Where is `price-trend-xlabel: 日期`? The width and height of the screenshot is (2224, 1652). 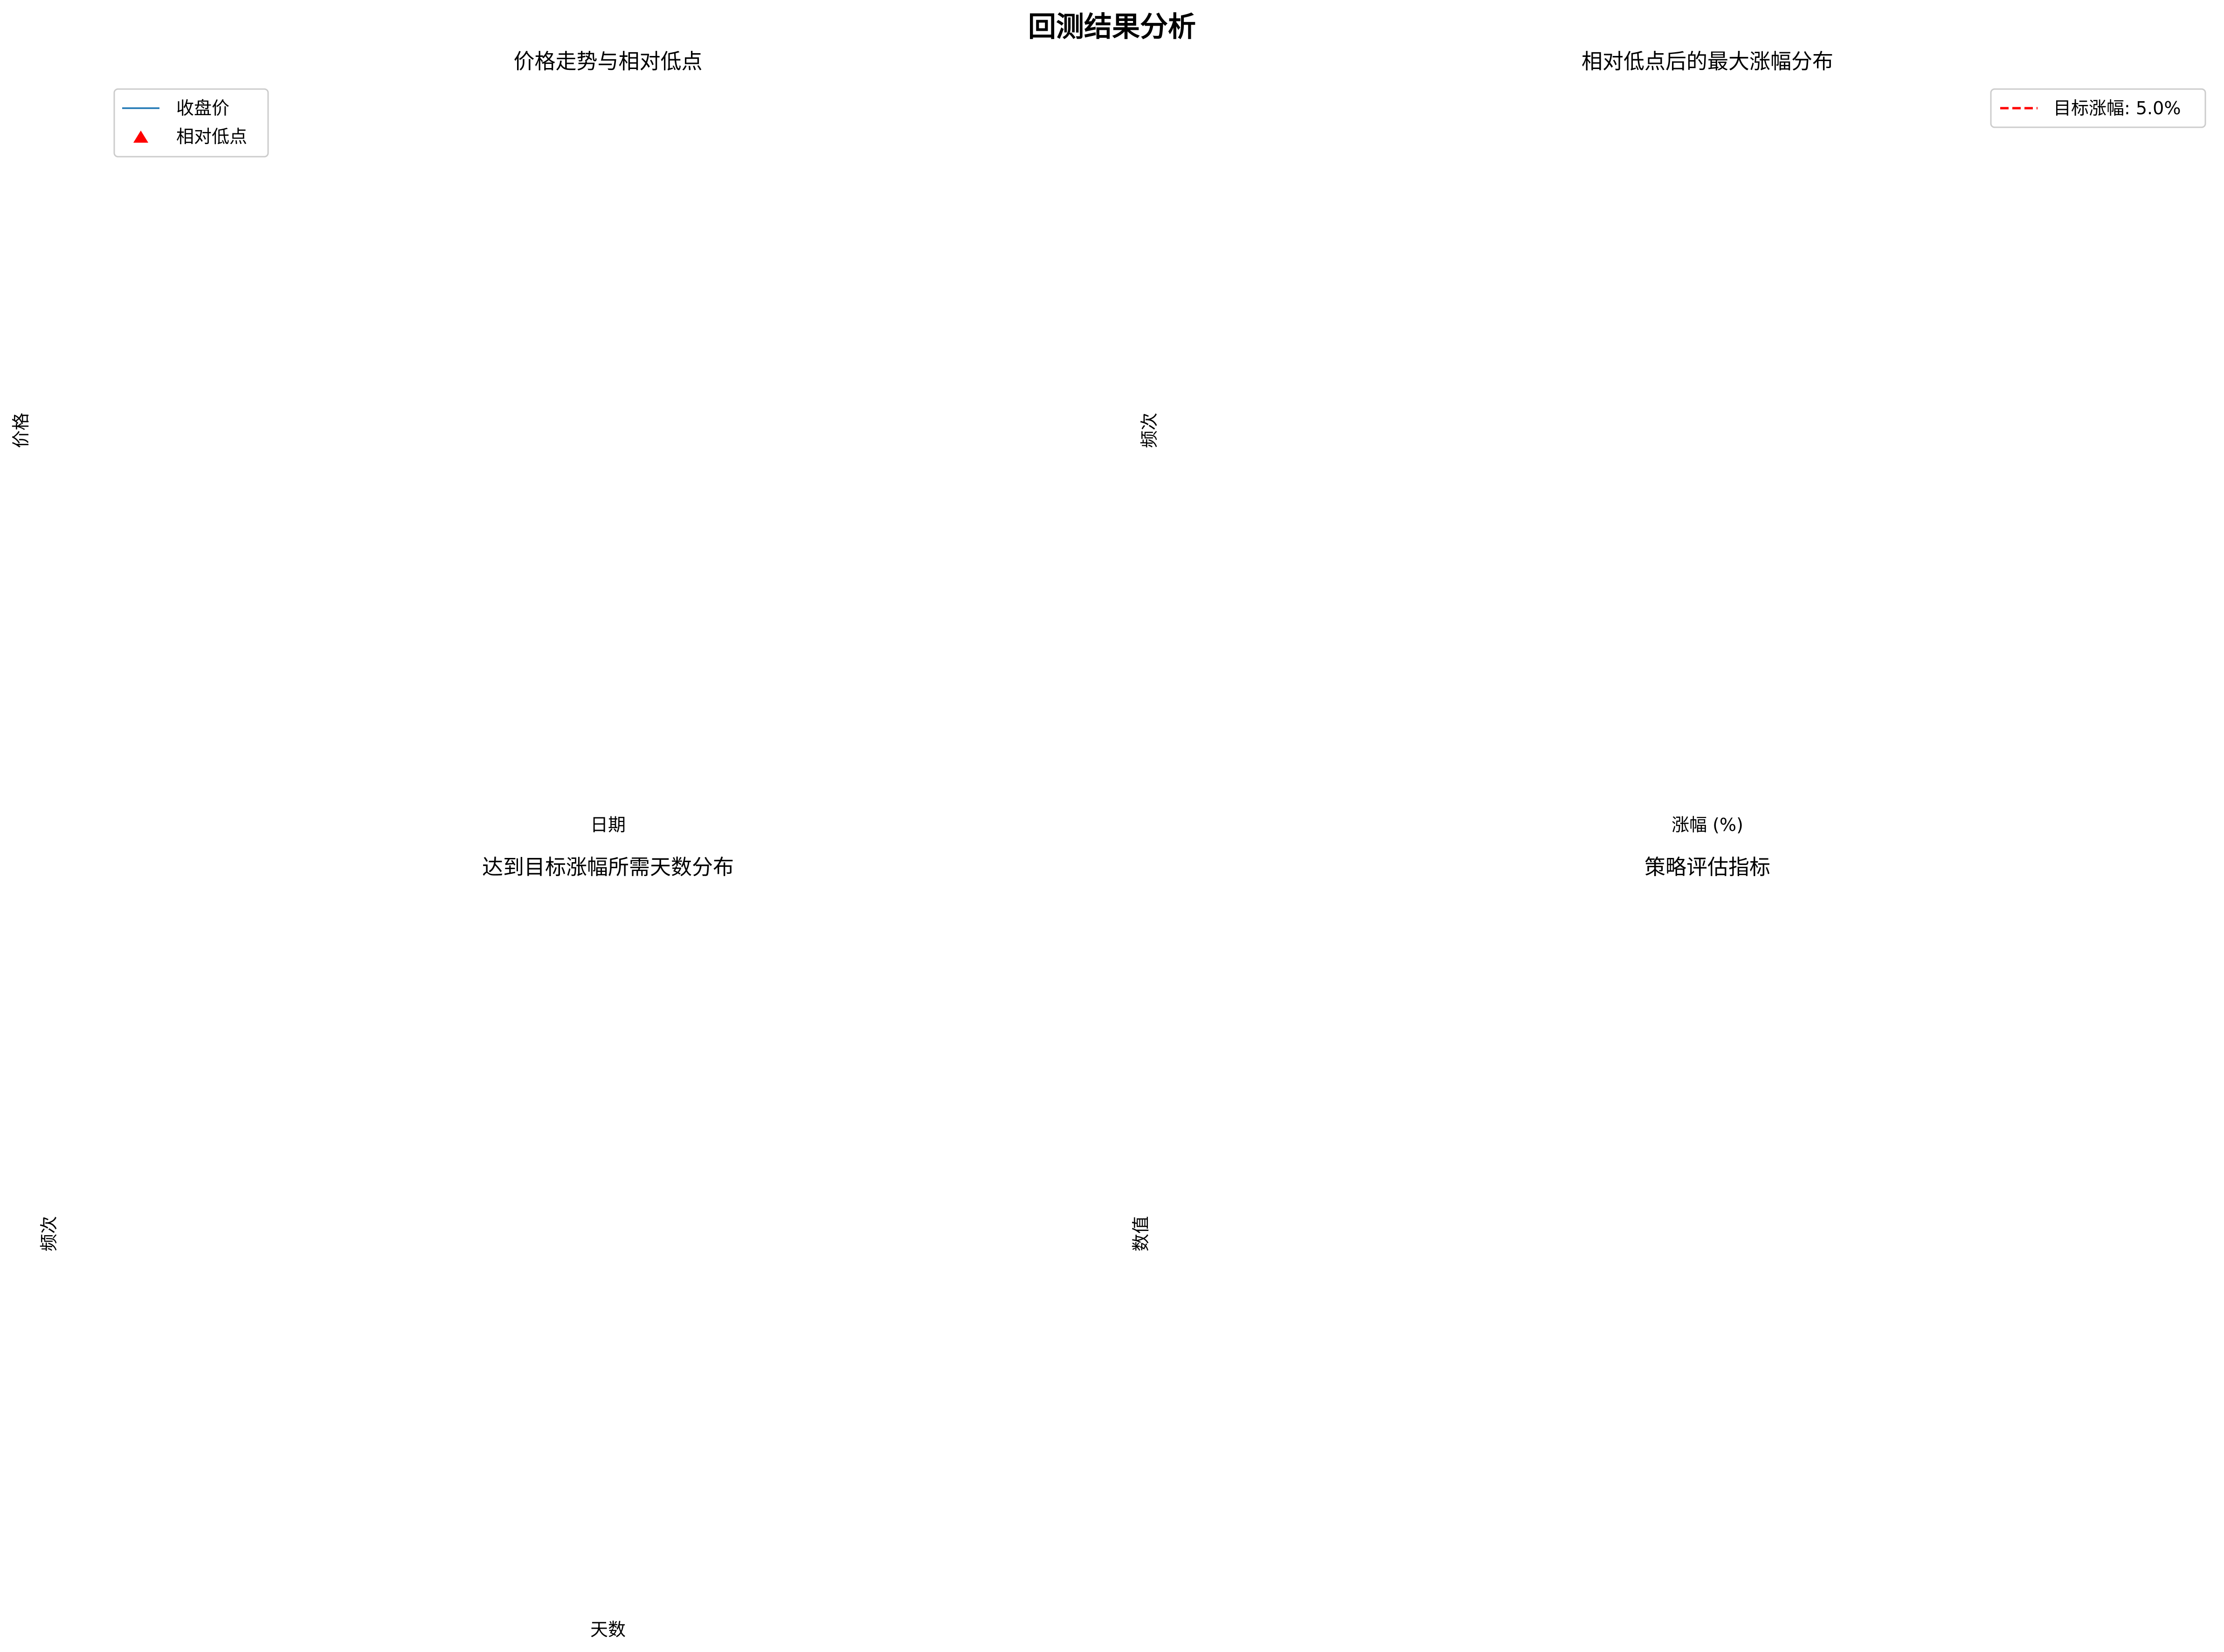
price-trend-xlabel: 日期 is located at coordinates (608, 825).